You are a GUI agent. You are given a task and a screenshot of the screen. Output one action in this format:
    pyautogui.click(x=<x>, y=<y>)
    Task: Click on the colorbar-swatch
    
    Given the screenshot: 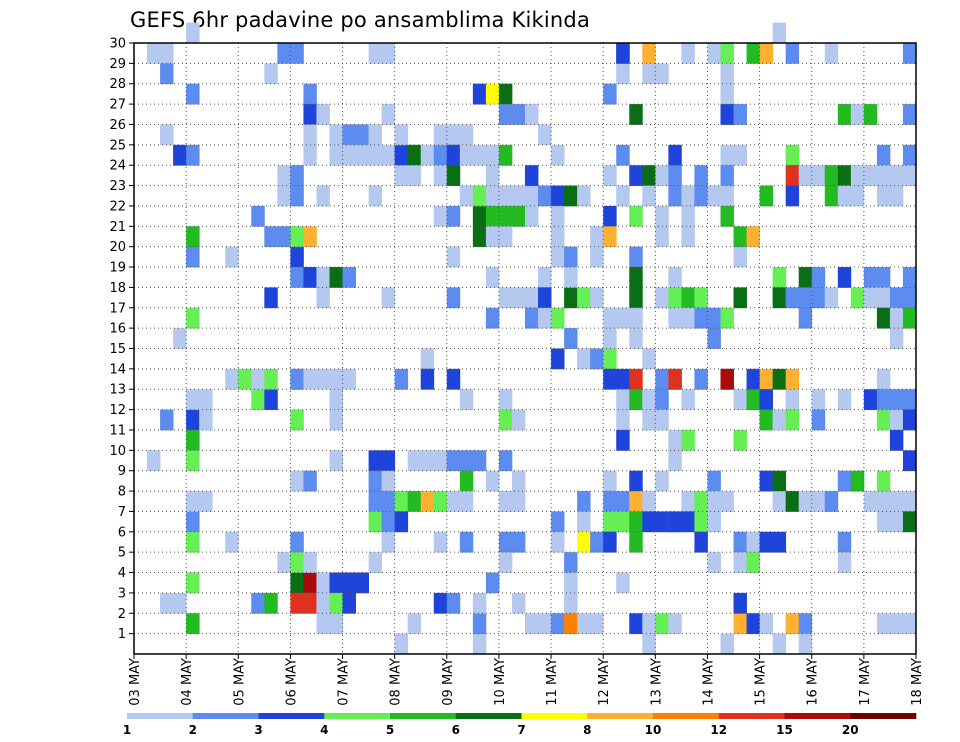 What is the action you would take?
    pyautogui.click(x=423, y=716)
    